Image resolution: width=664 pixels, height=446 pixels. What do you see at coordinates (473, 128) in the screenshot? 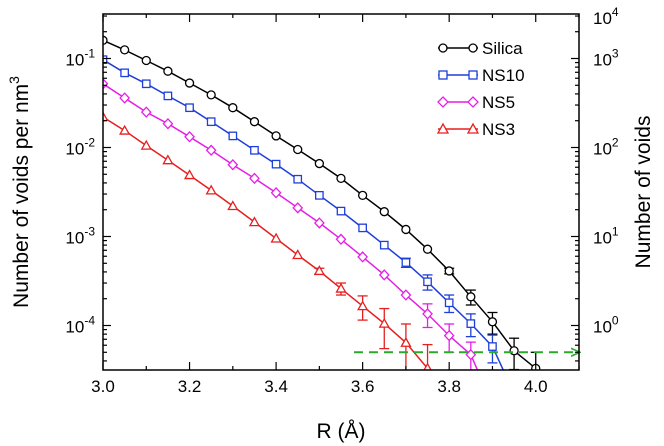
I see `legend-marker-ns3-end` at bounding box center [473, 128].